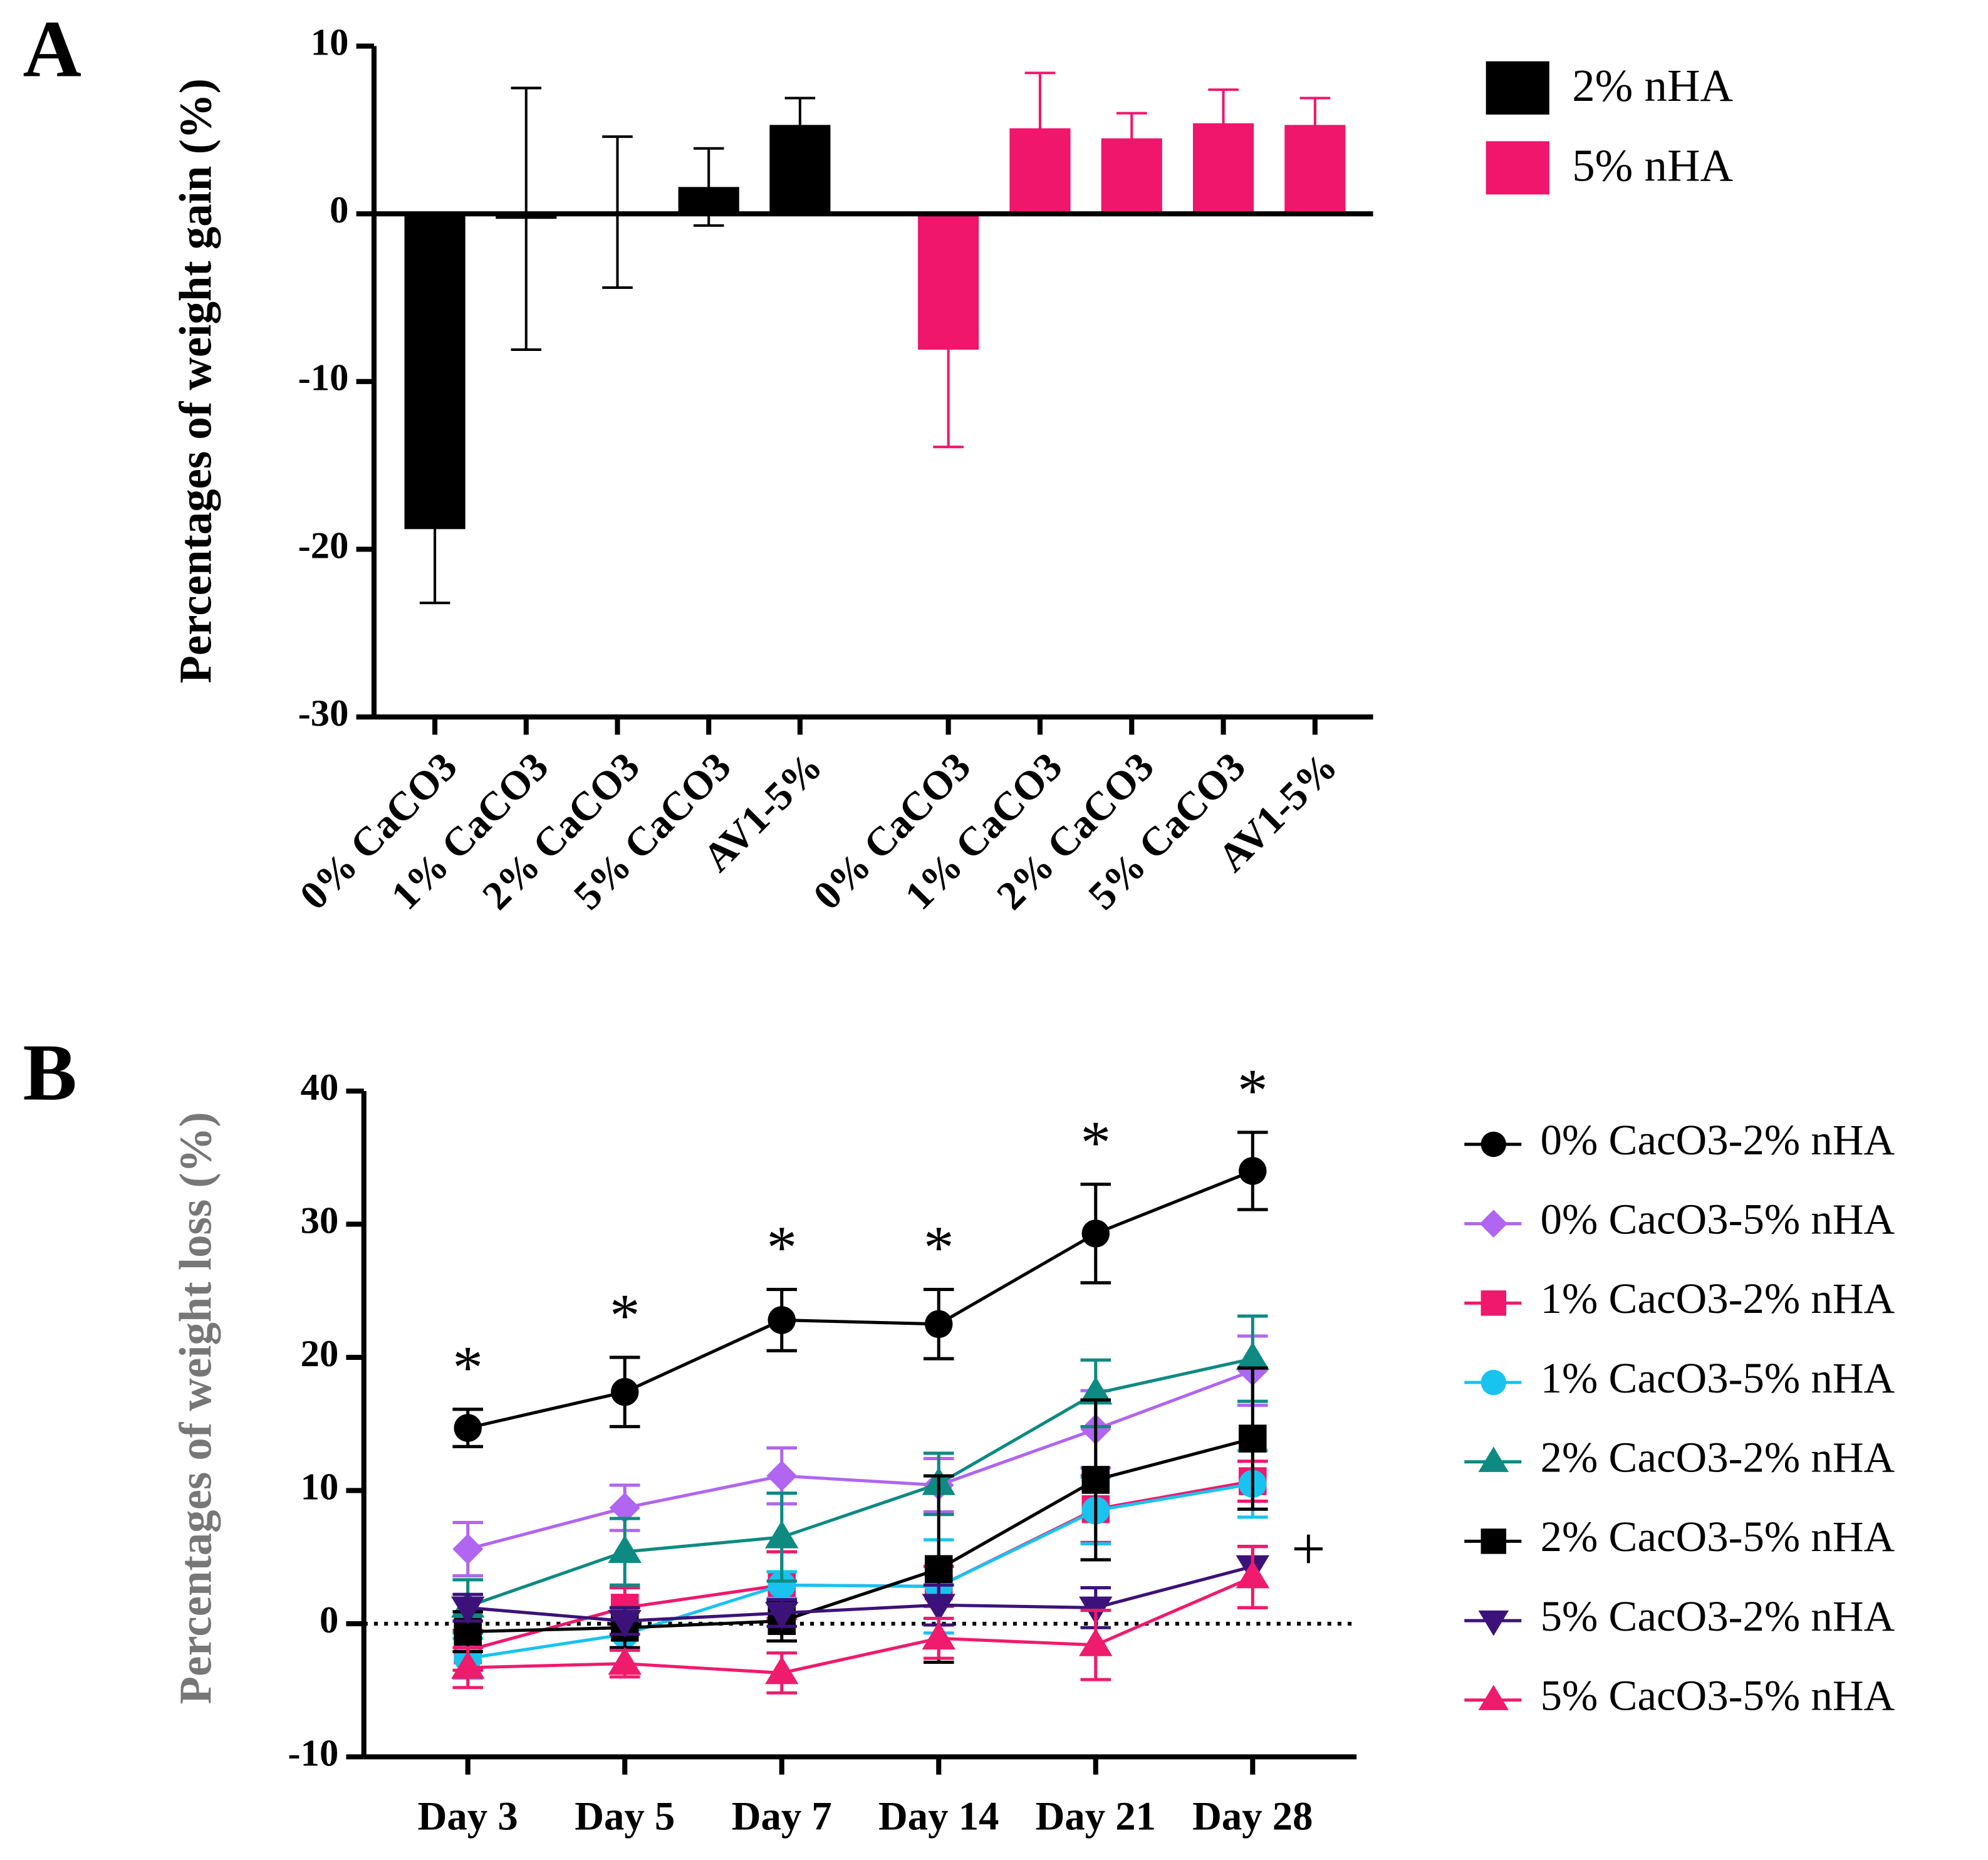  Describe the element at coordinates (320, 1354) in the screenshot. I see `y-tick-label: 20` at that location.